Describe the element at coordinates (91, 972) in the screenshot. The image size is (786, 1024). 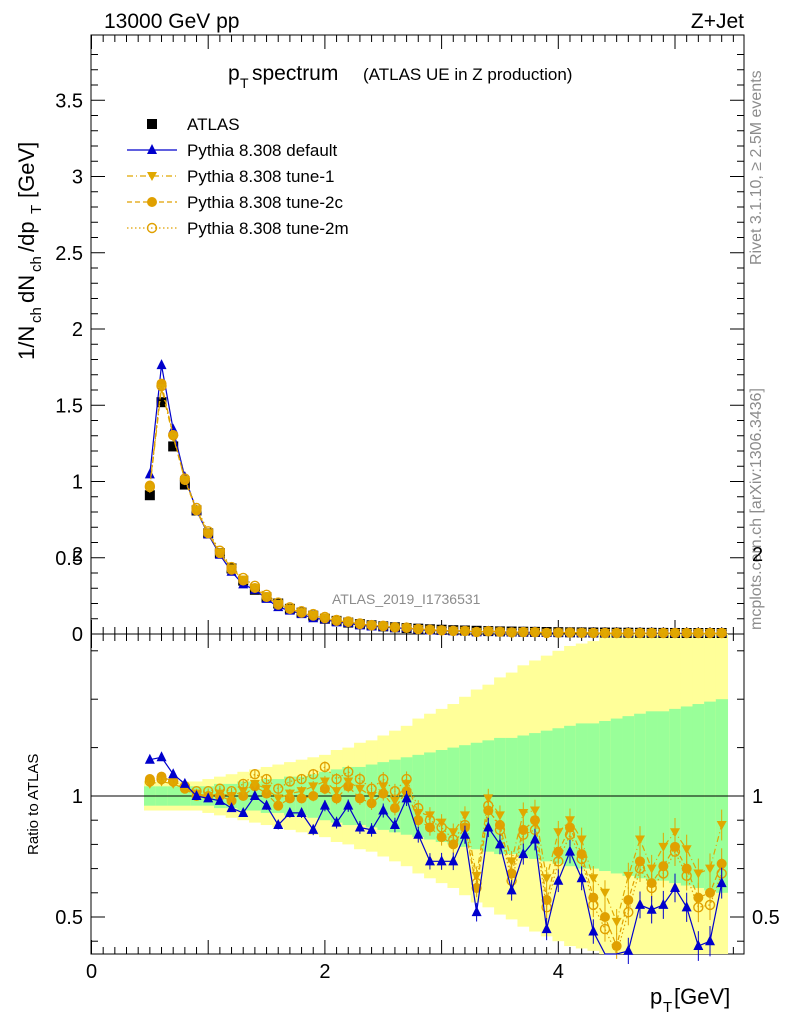
I see `x-tick-label: 0` at that location.